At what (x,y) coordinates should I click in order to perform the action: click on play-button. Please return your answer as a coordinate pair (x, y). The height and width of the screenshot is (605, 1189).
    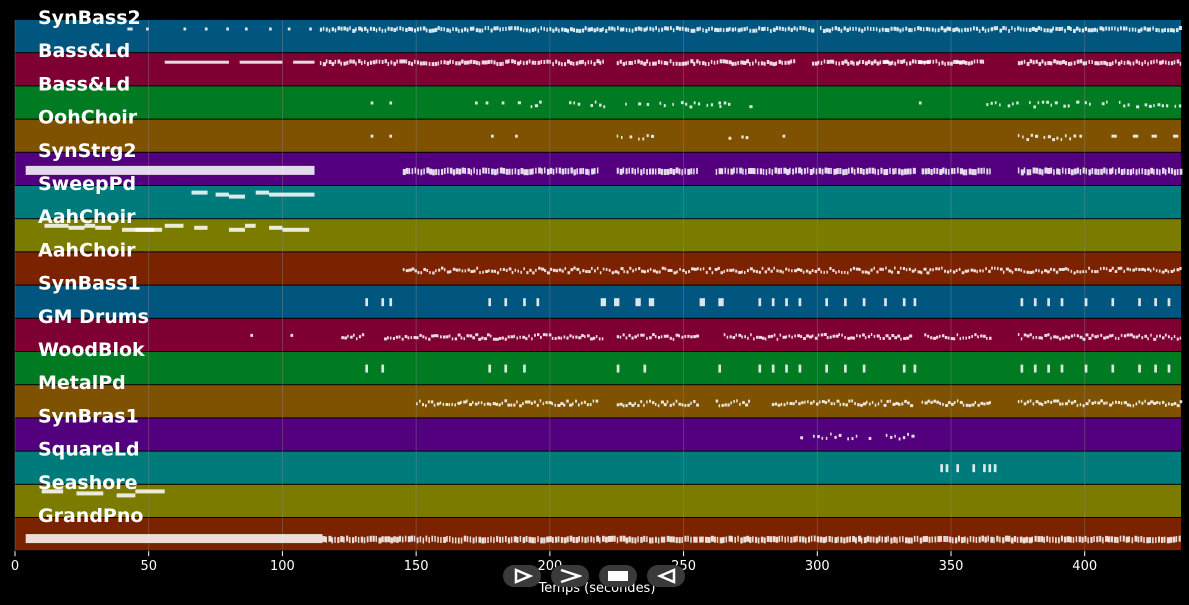
    Looking at the image, I should click on (522, 576).